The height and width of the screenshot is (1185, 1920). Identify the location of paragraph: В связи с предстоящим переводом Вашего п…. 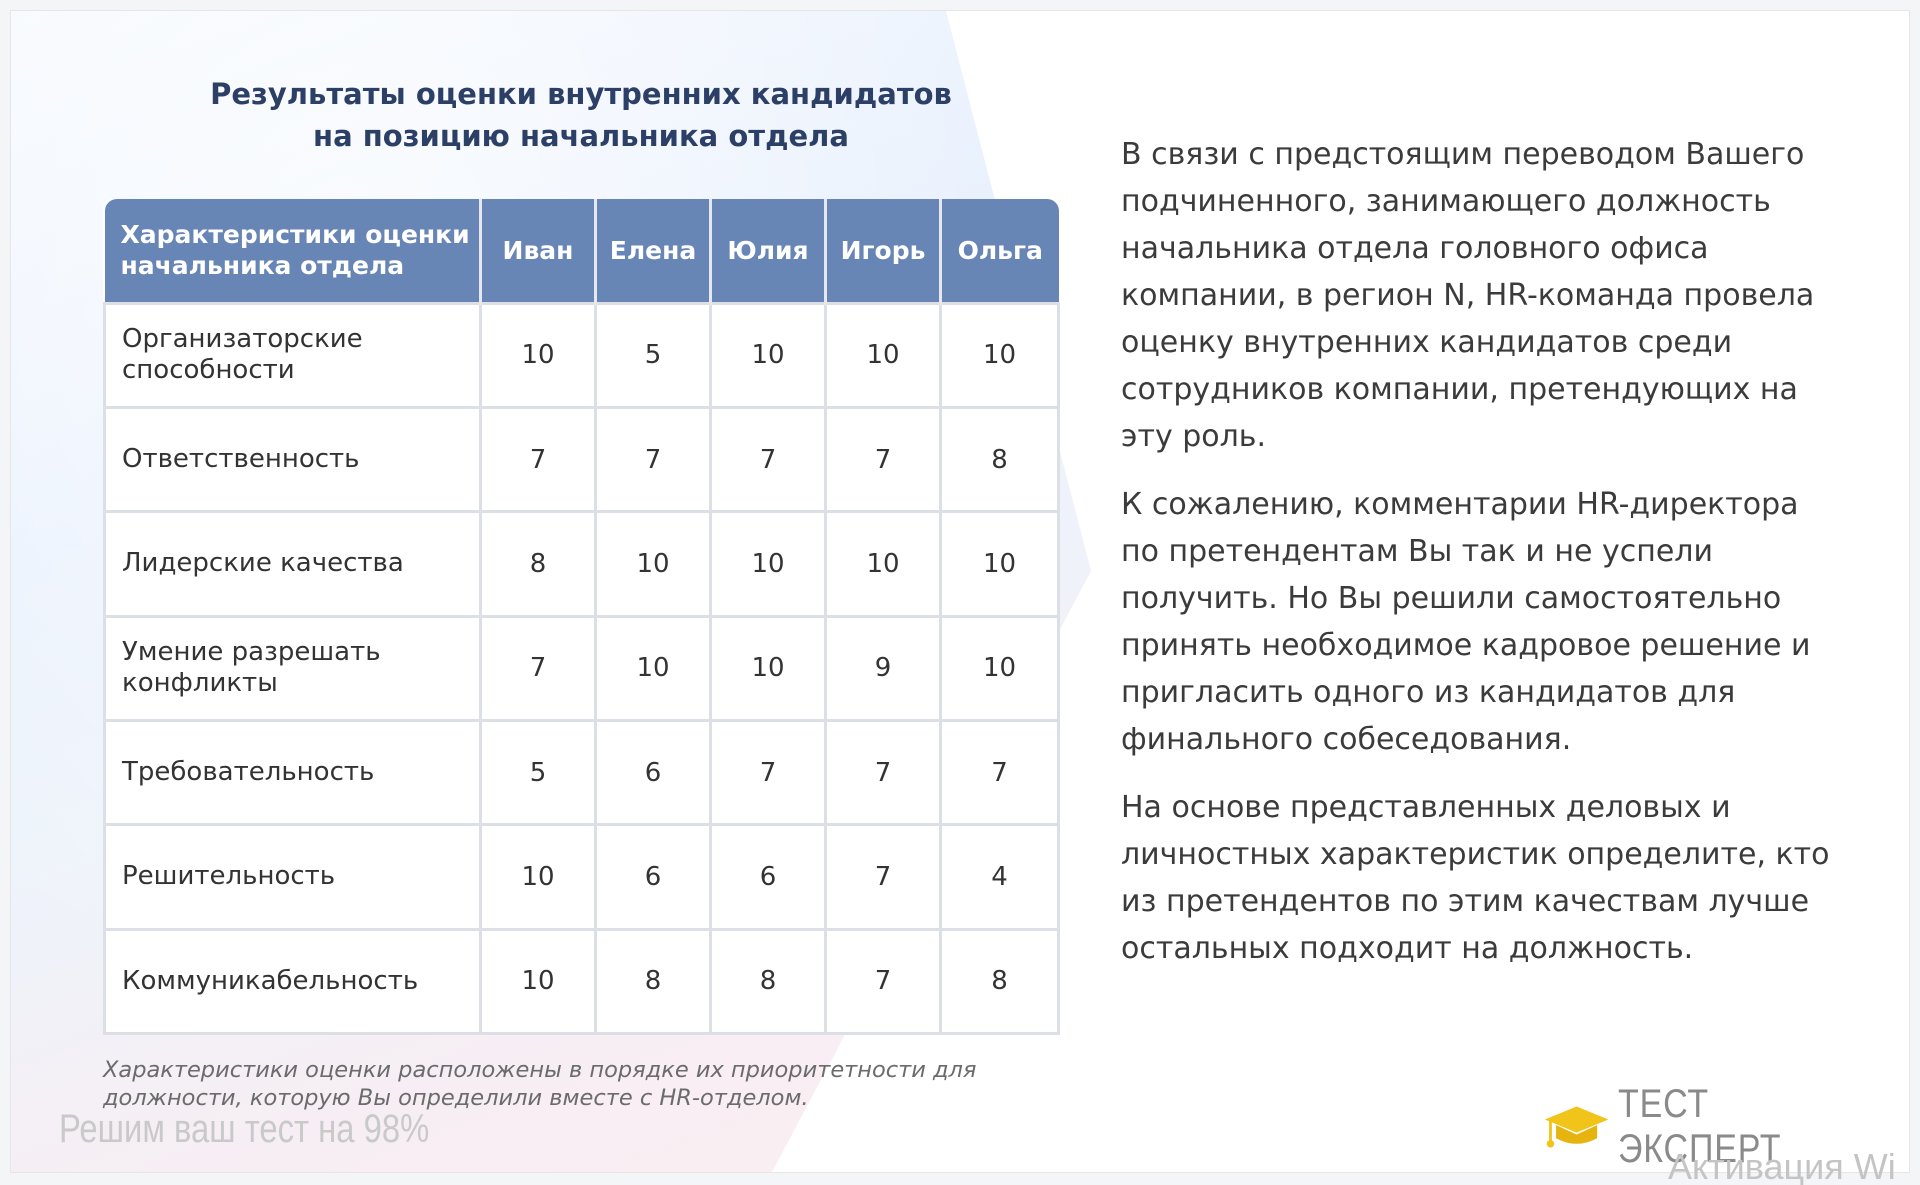
(1468, 295).